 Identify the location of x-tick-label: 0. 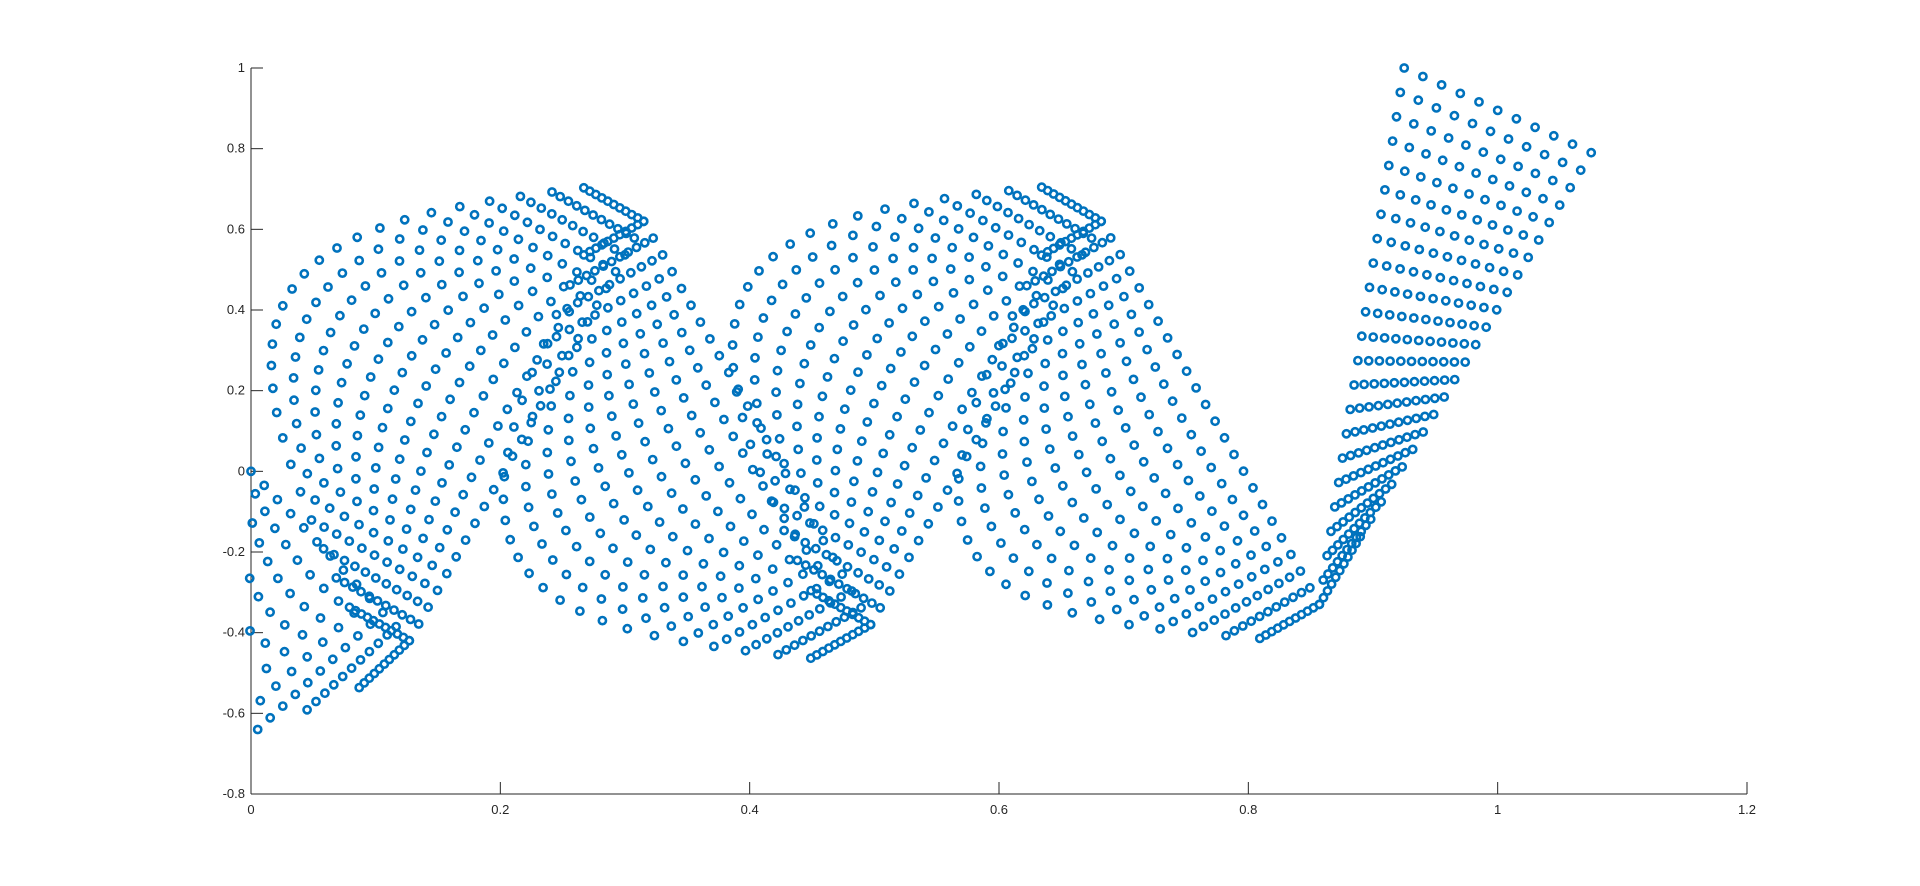
(250, 809).